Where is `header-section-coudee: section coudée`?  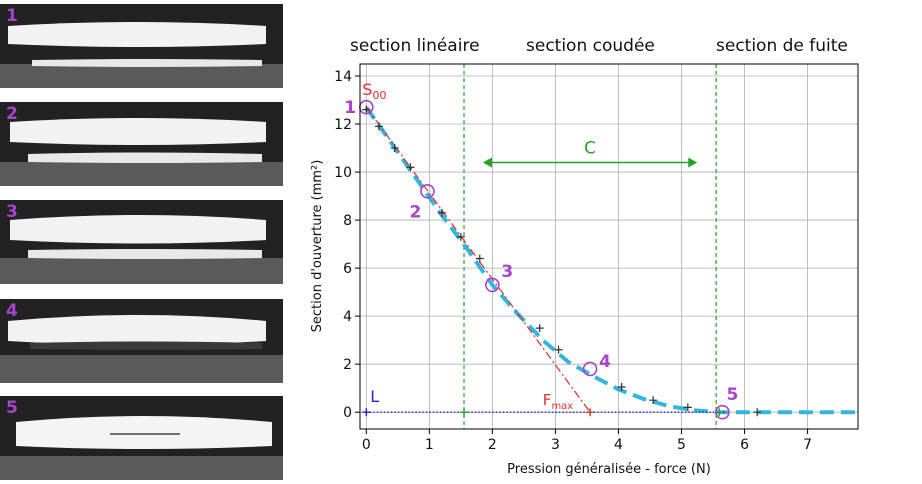
header-section-coudee: section coudée is located at coordinates (590, 46).